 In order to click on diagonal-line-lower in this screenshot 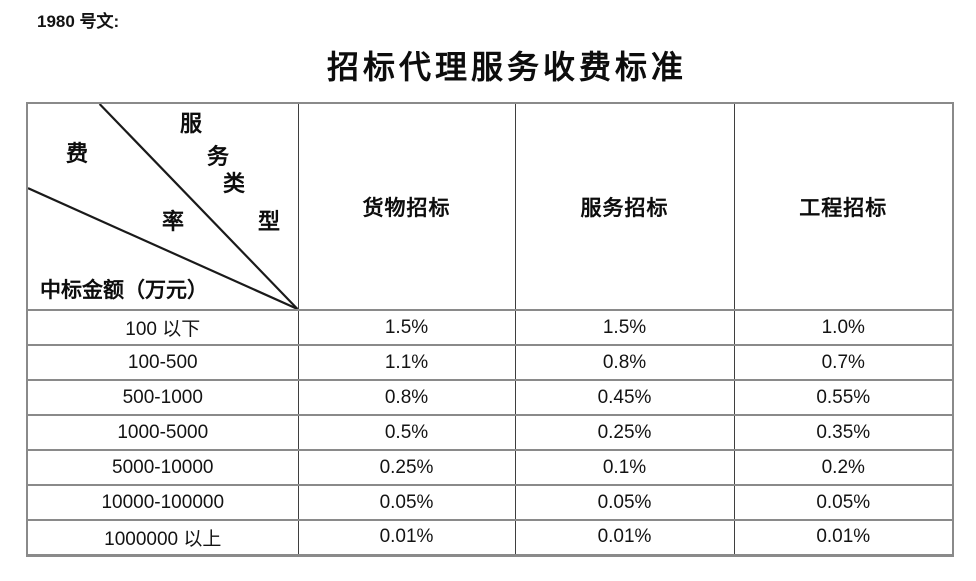, I will do `click(162, 247)`.